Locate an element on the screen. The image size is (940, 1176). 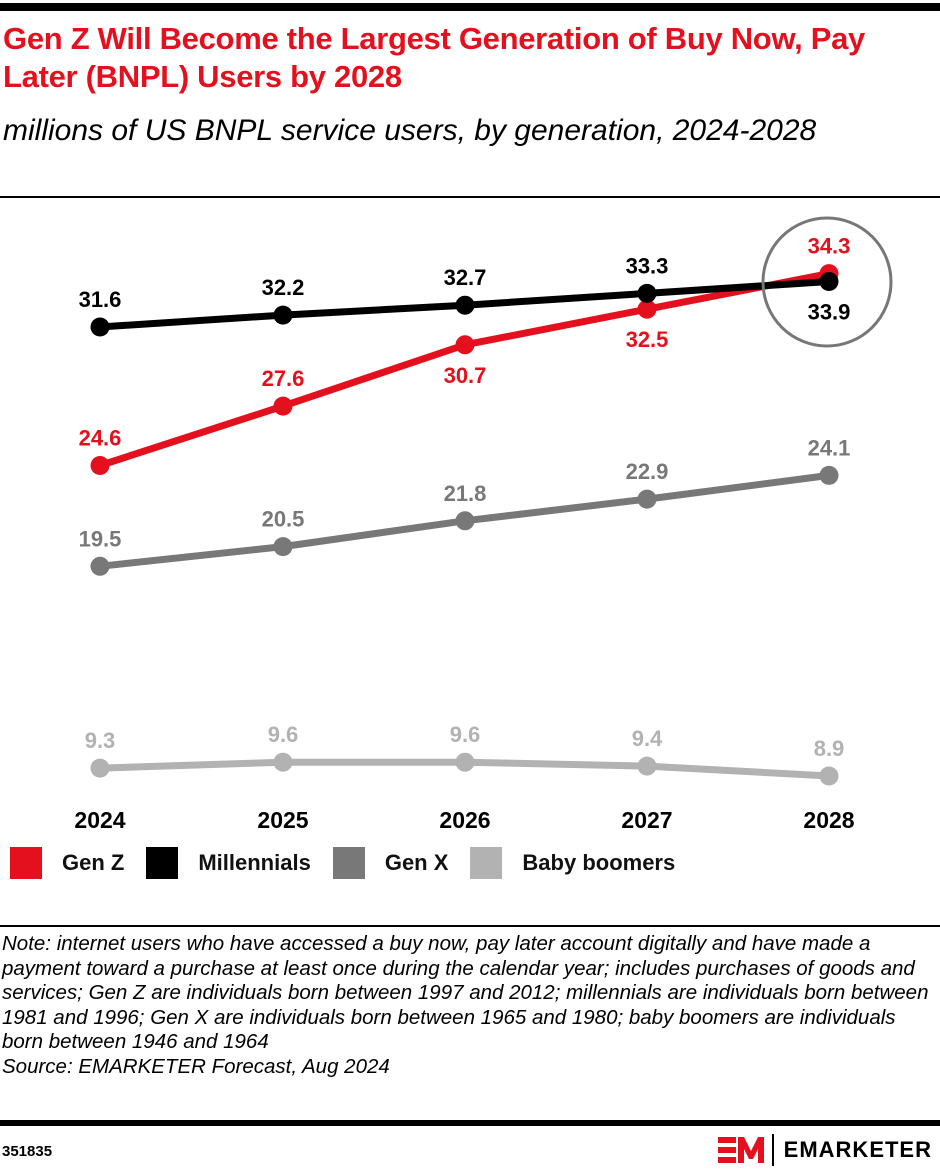
legend-item-millennials: Millennials is located at coordinates (228, 863).